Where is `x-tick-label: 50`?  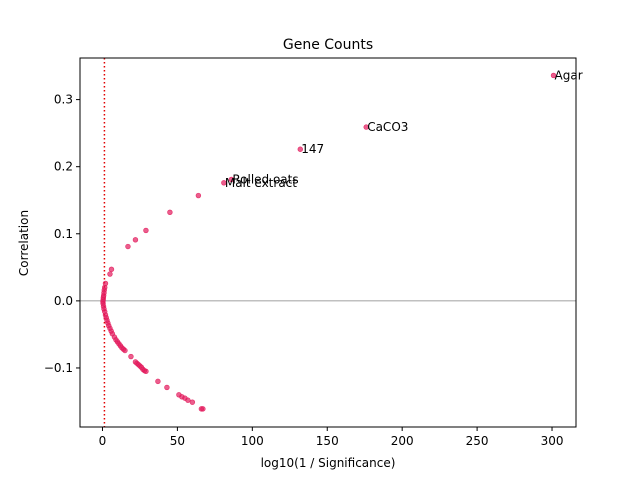
x-tick-label: 50 is located at coordinates (177, 441).